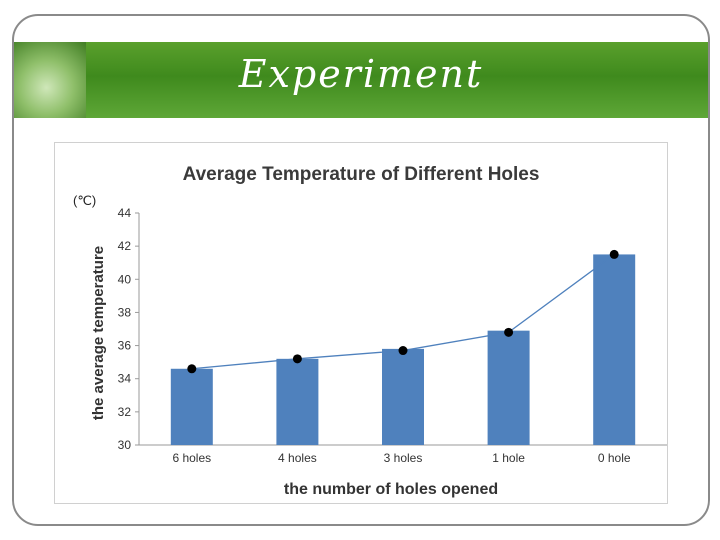 Image resolution: width=720 pixels, height=540 pixels. I want to click on x-tick-label: 0 hole, so click(614, 458).